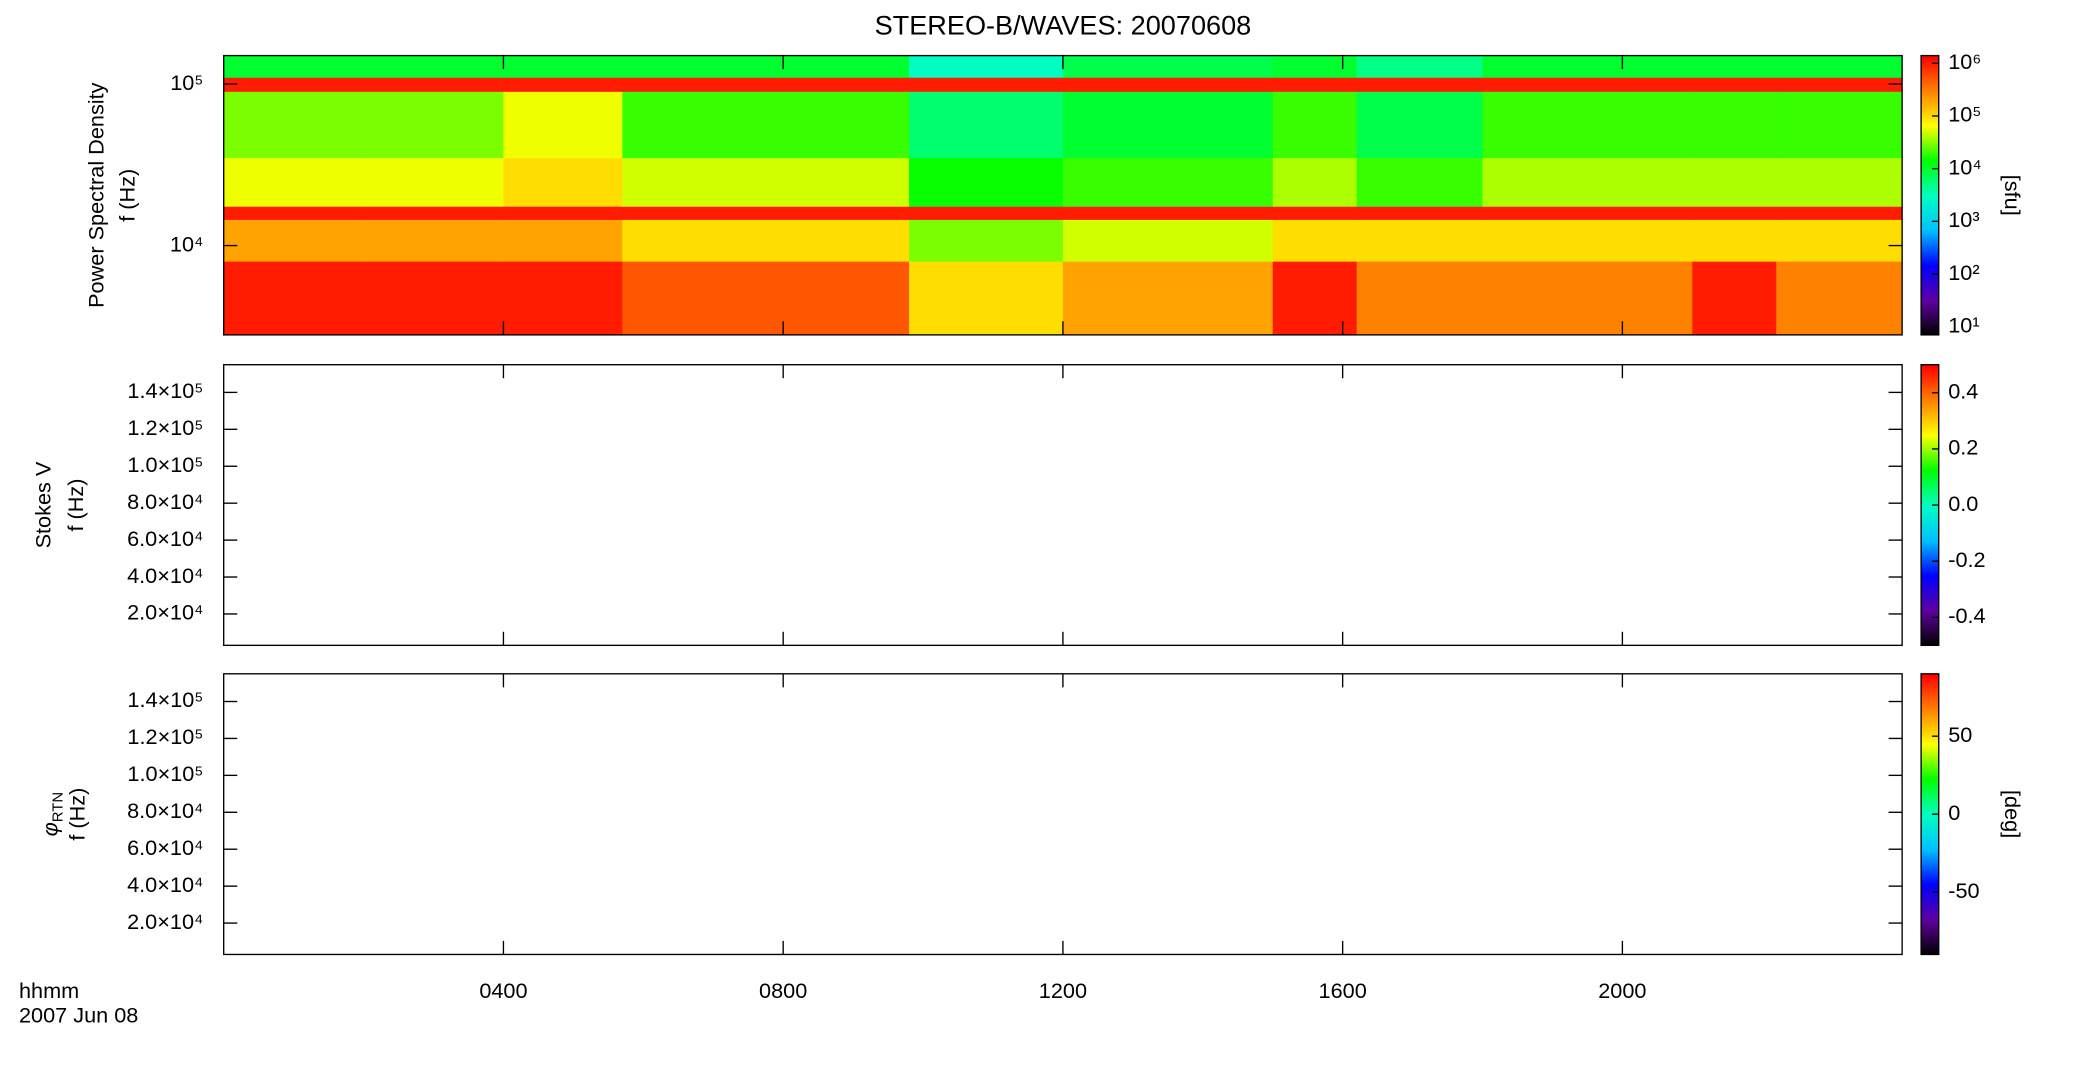  What do you see at coordinates (1963, 219) in the screenshot?
I see `colorbar-tick-label: 10³` at bounding box center [1963, 219].